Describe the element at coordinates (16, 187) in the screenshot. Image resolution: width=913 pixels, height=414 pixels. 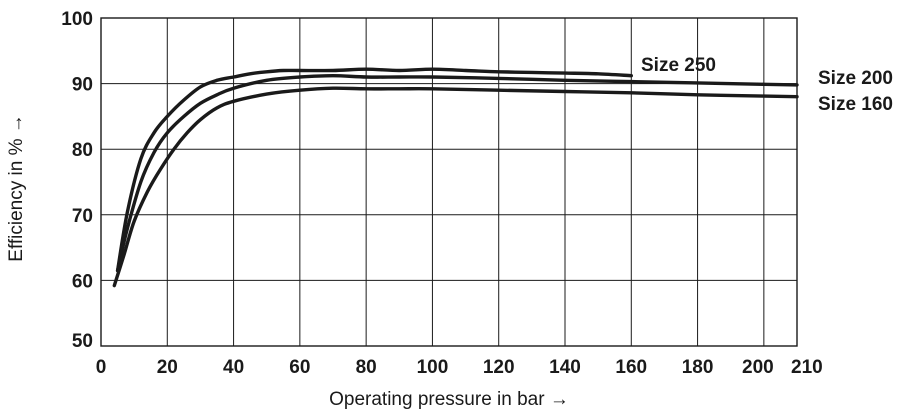
I see `y-axis-title: Efficiency in % →` at that location.